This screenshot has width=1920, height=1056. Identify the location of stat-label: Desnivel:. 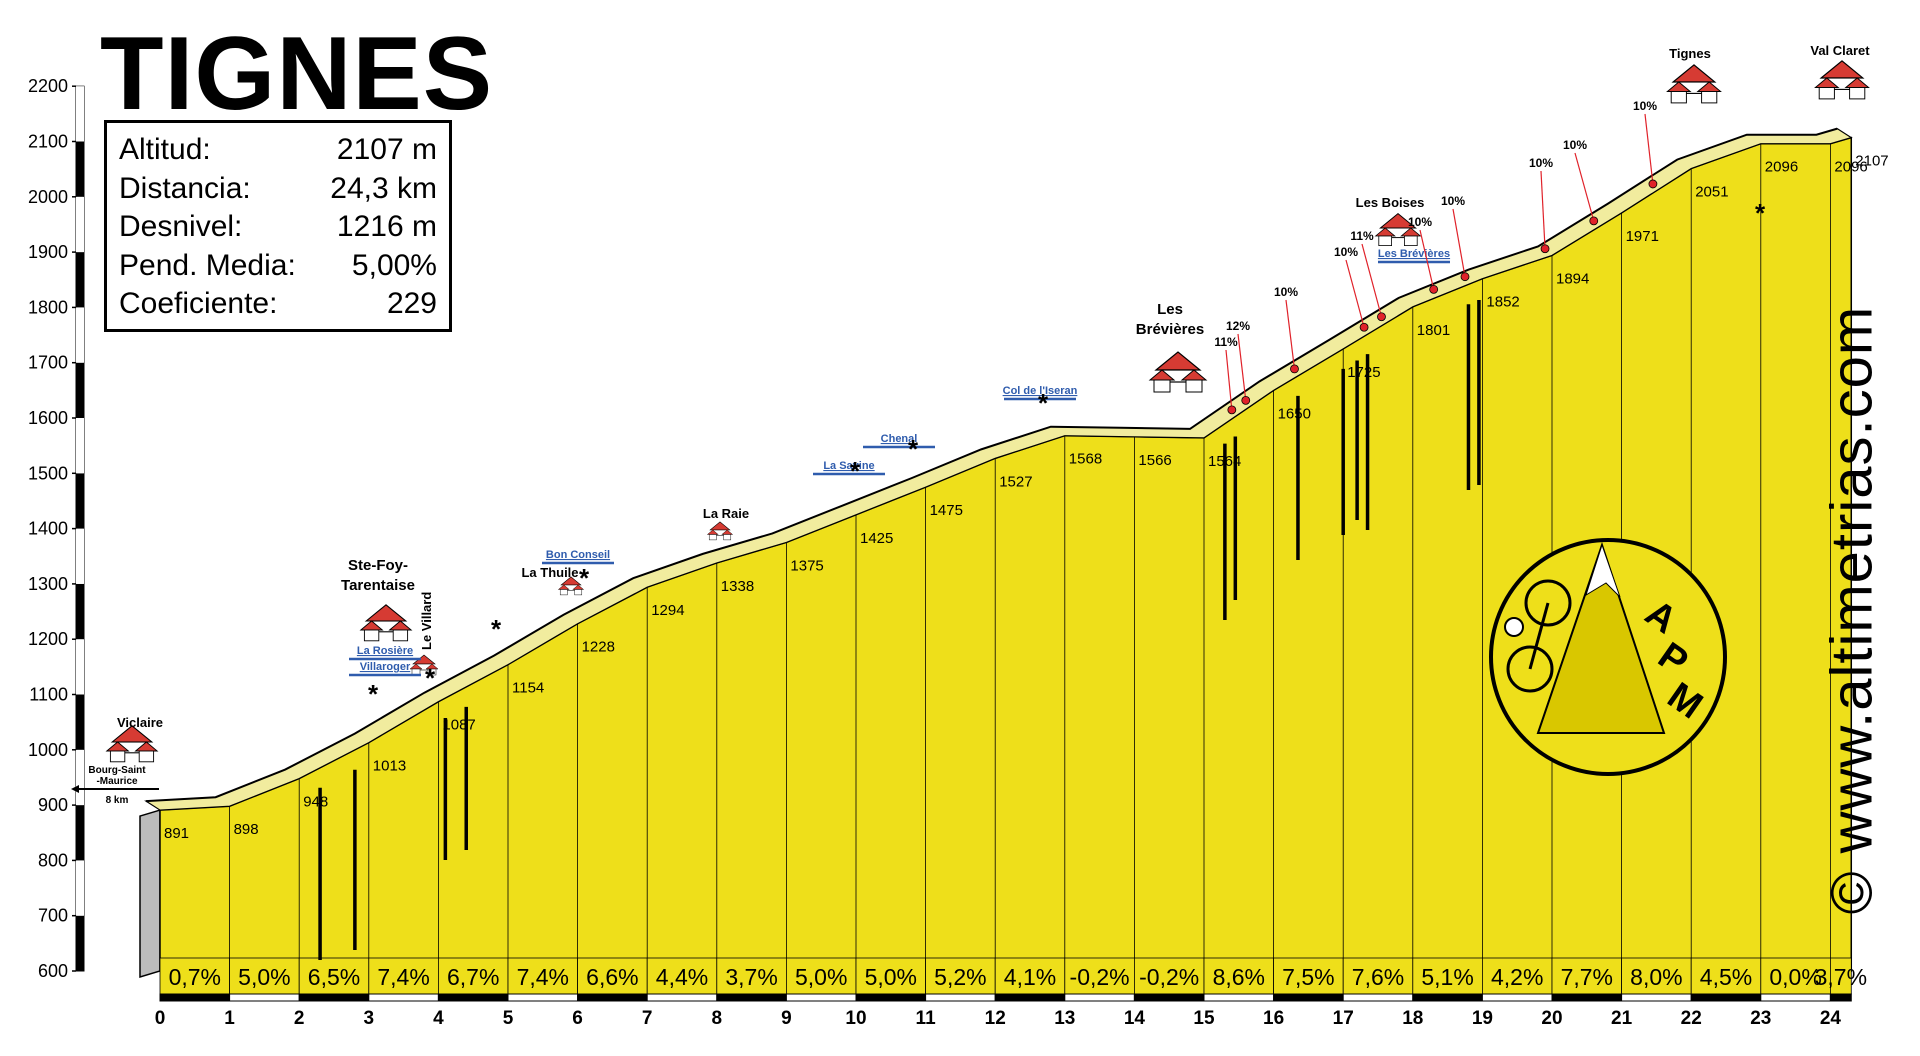
(181, 226).